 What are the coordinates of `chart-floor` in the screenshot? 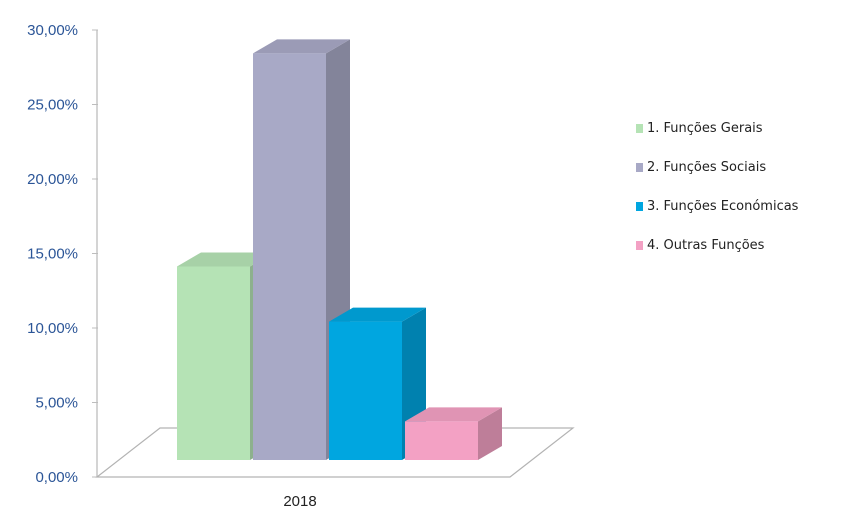 It's located at (335, 452).